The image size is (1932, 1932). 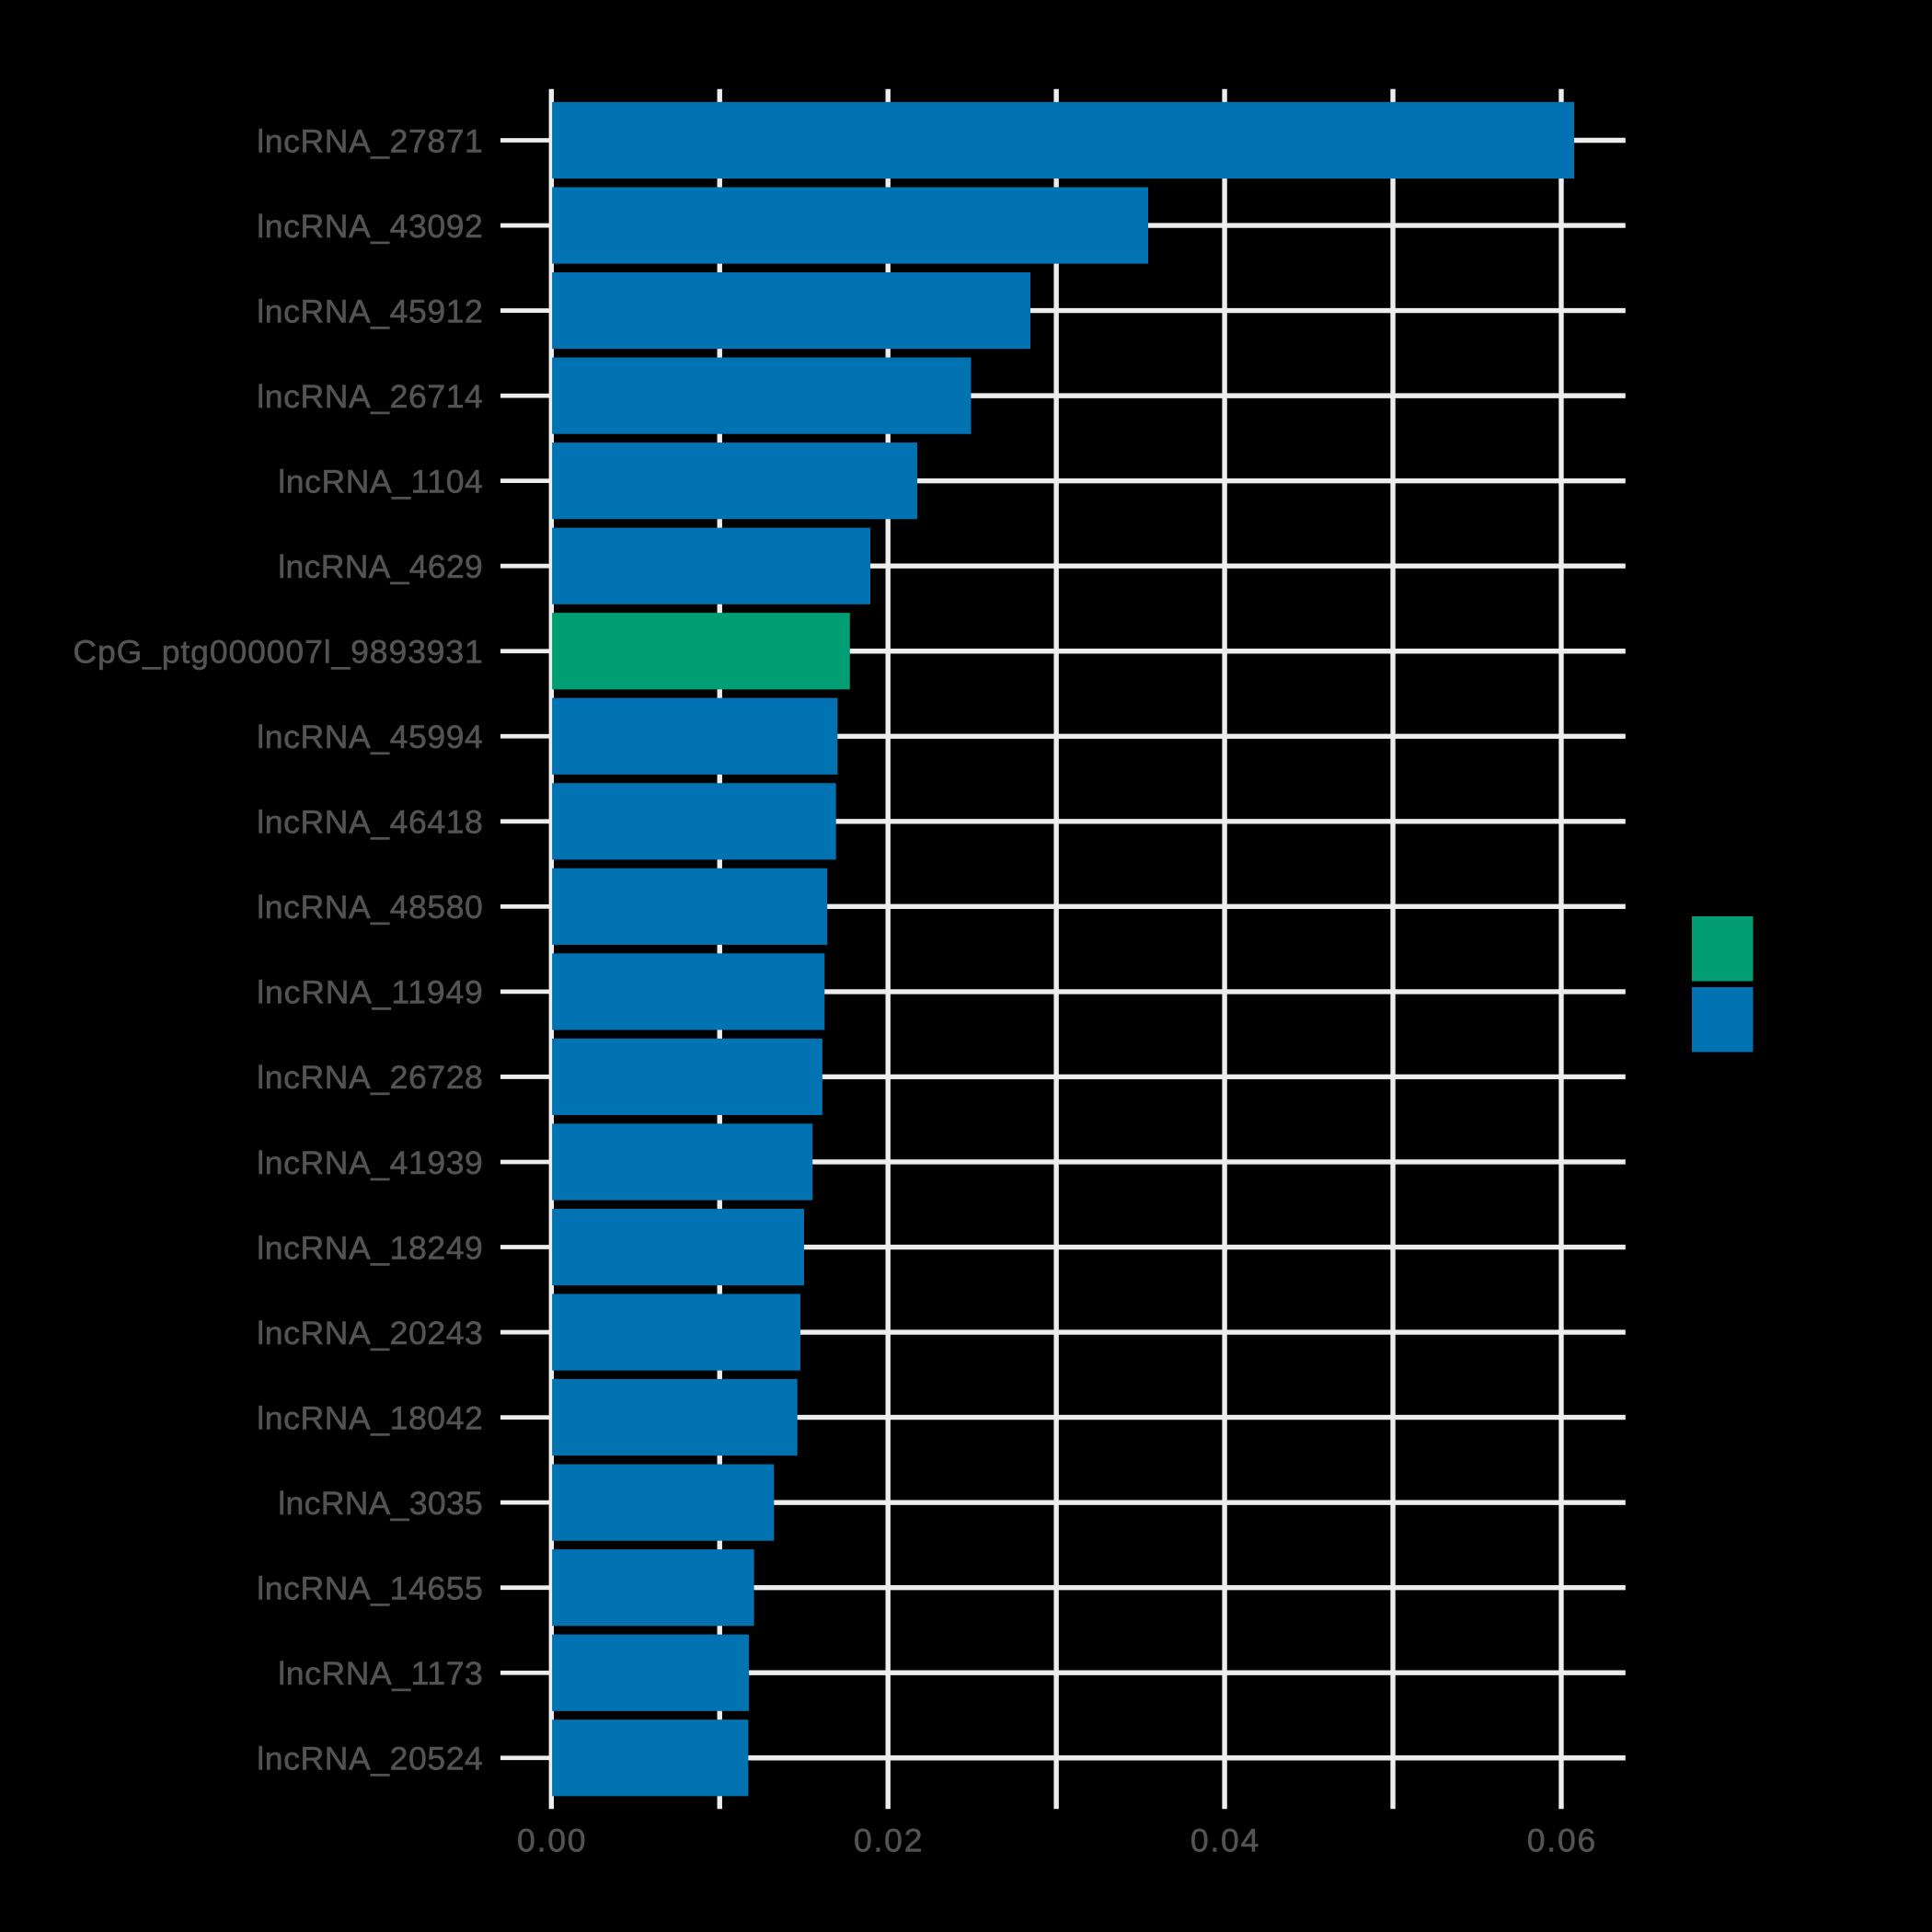 What do you see at coordinates (370, 1162) in the screenshot?
I see `svg-text: lncRNA_41939` at bounding box center [370, 1162].